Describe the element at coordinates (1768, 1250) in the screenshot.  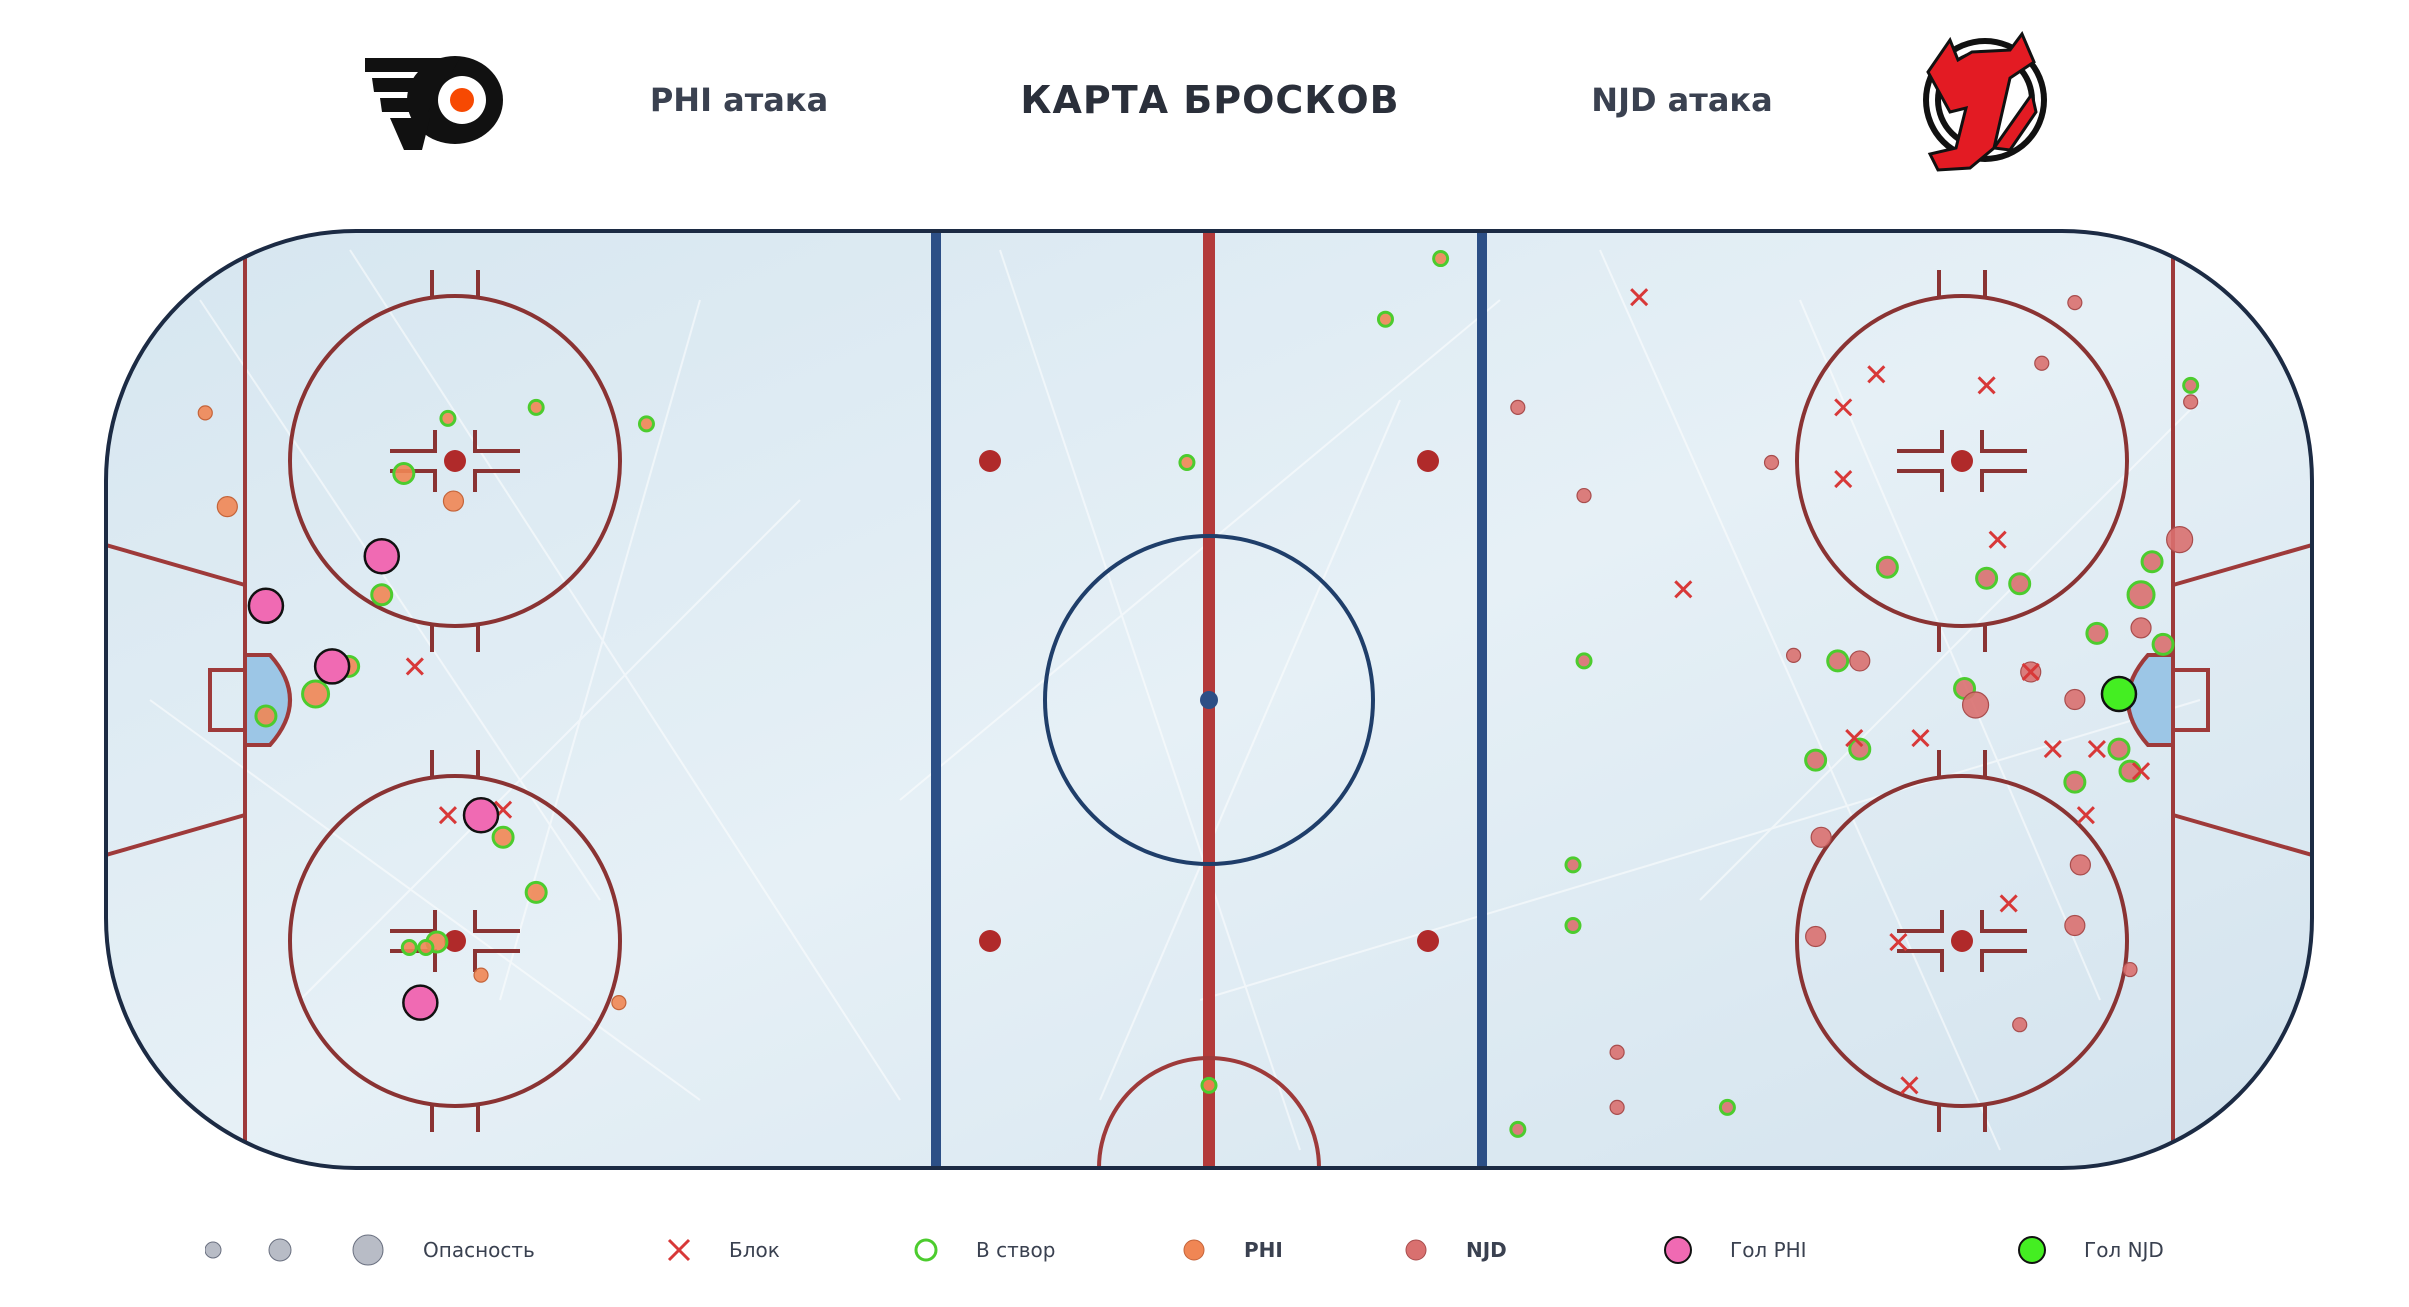
I see `legend-goal-phi-label: Гол PHI` at that location.